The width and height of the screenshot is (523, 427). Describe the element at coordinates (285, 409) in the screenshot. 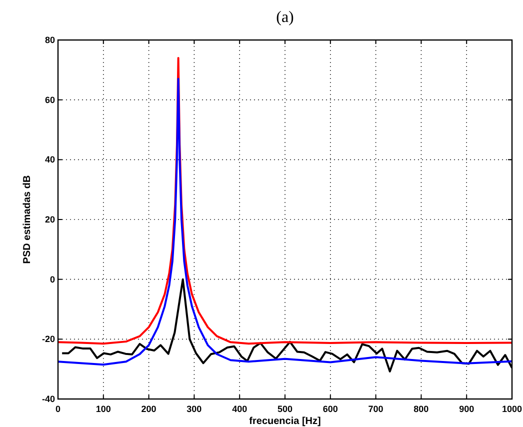

I see `x-tick-label: 500` at that location.